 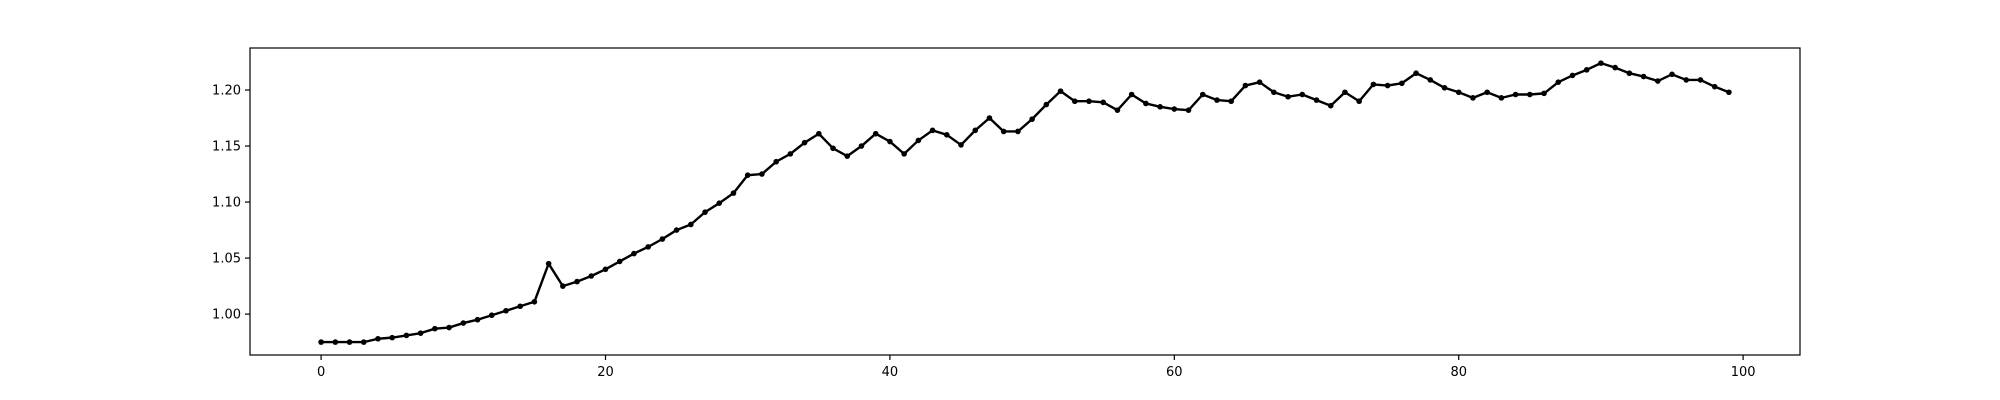 I want to click on y-tick-label: 1.20, so click(x=226, y=91).